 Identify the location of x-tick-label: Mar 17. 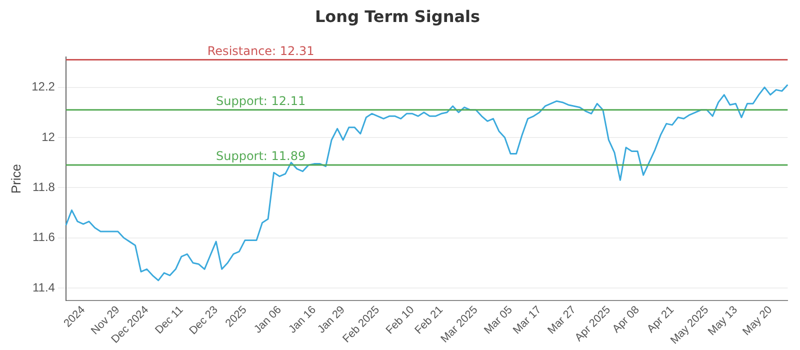
(527, 320).